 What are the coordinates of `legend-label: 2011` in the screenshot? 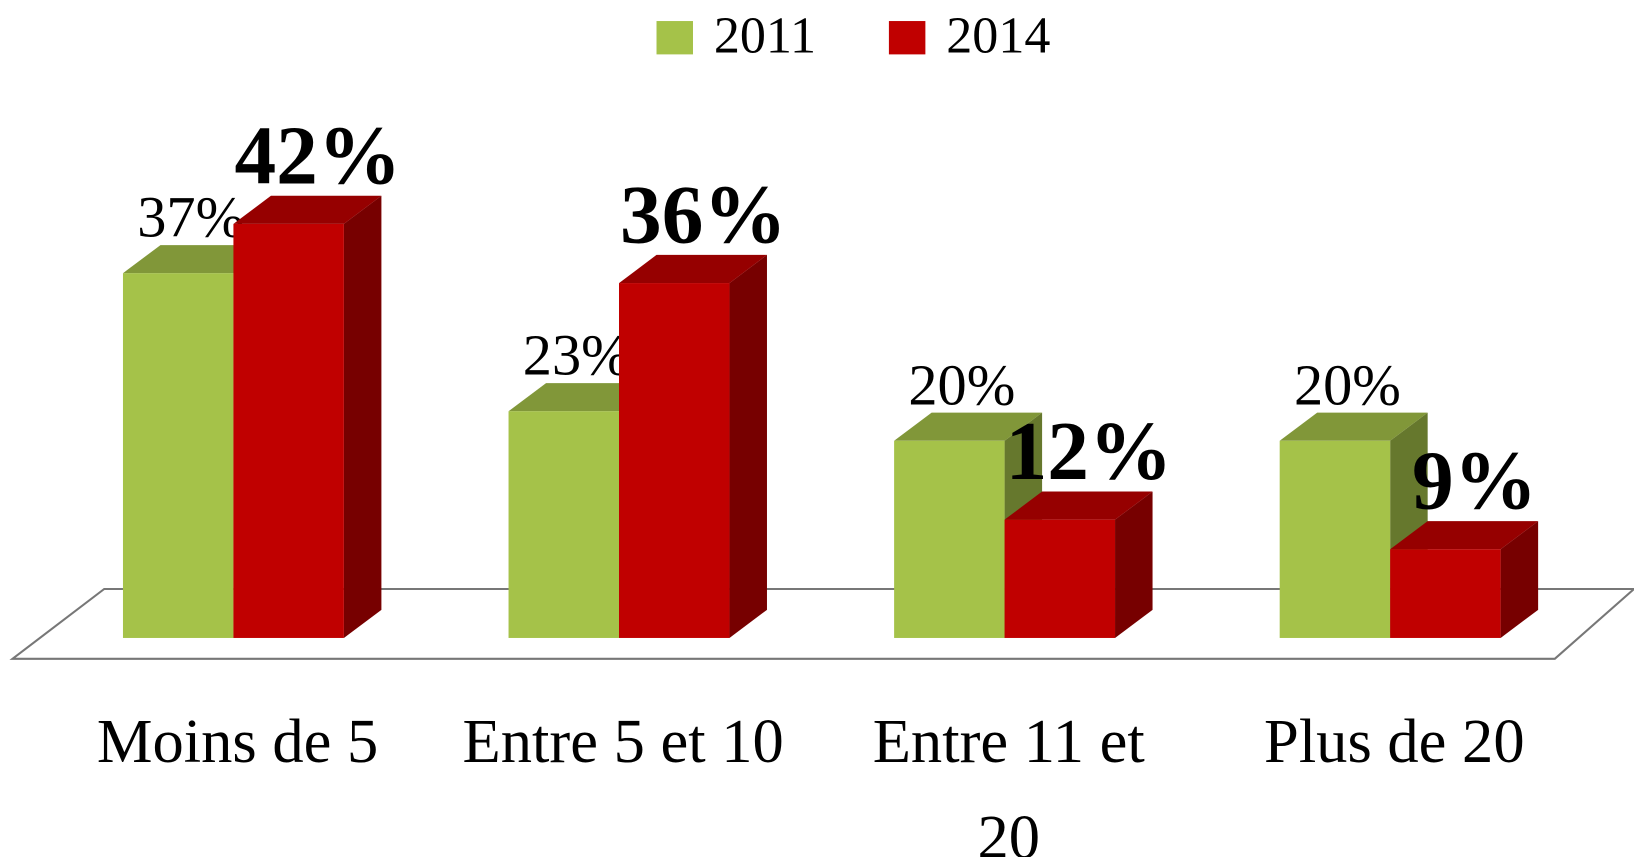 It's located at (765, 35).